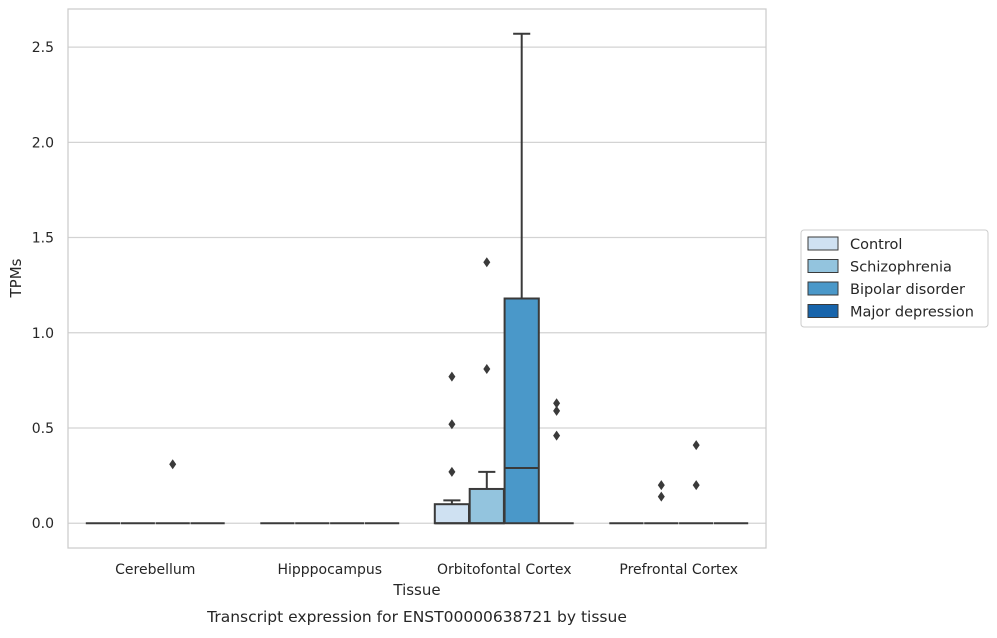  What do you see at coordinates (416, 590) in the screenshot?
I see `x-axis-label: Tissue` at bounding box center [416, 590].